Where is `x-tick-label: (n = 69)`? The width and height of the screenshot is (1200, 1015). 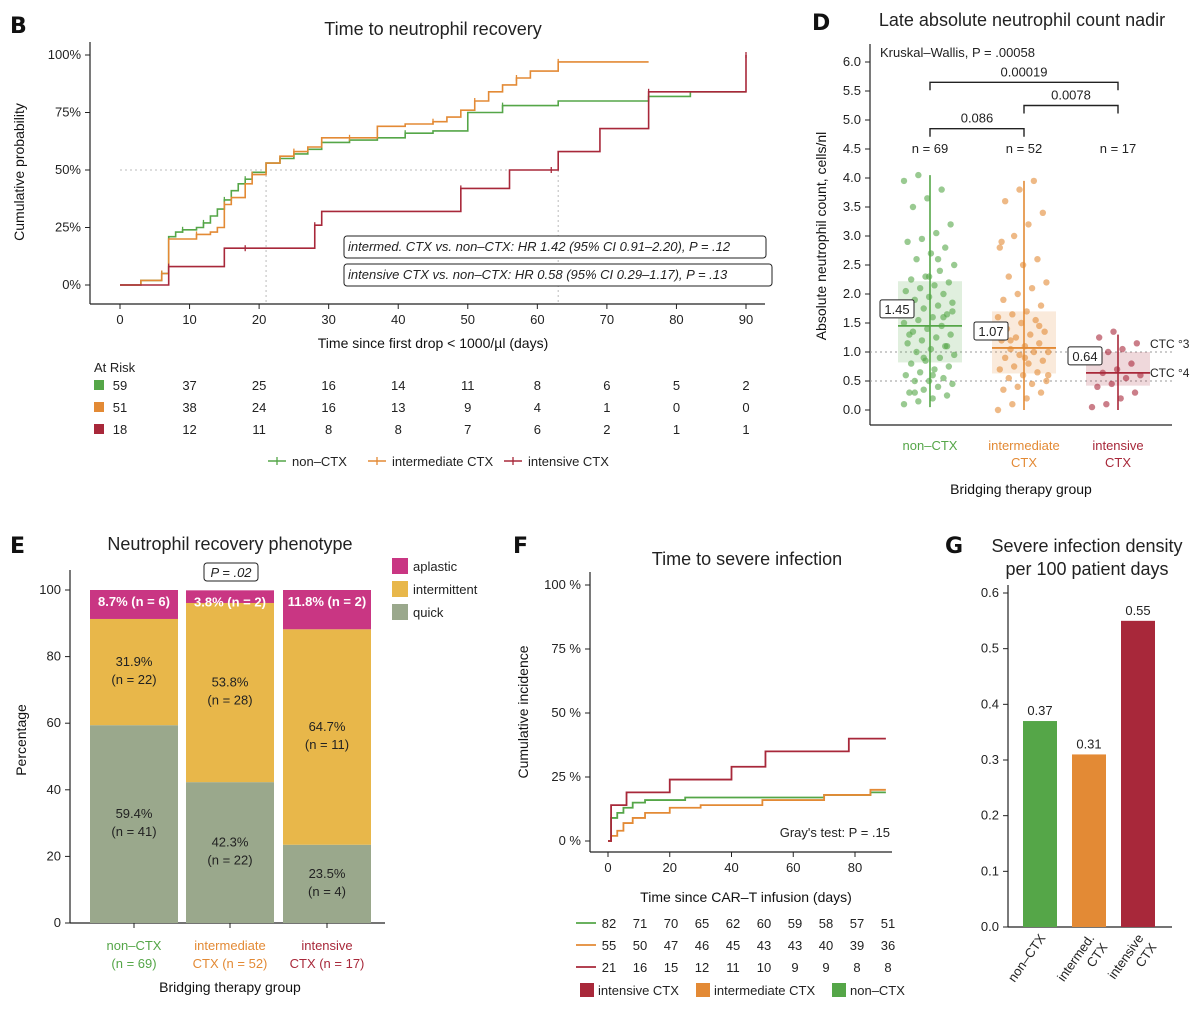
x-tick-label: (n = 69) is located at coordinates (133, 963).